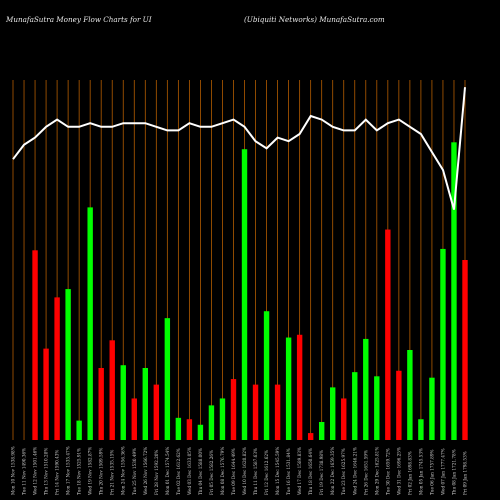  Describe the element at coordinates (233, 471) in the screenshot. I see `x-tick-label: Tue 09 Dec 1644.49%` at that location.